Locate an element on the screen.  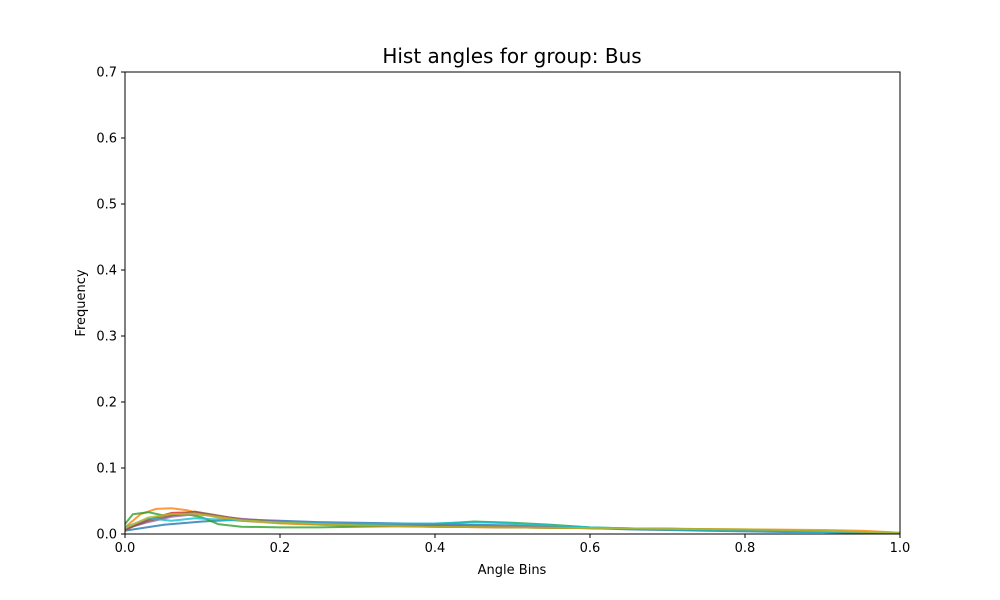
x-tick-label: 0.2 is located at coordinates (280, 548).